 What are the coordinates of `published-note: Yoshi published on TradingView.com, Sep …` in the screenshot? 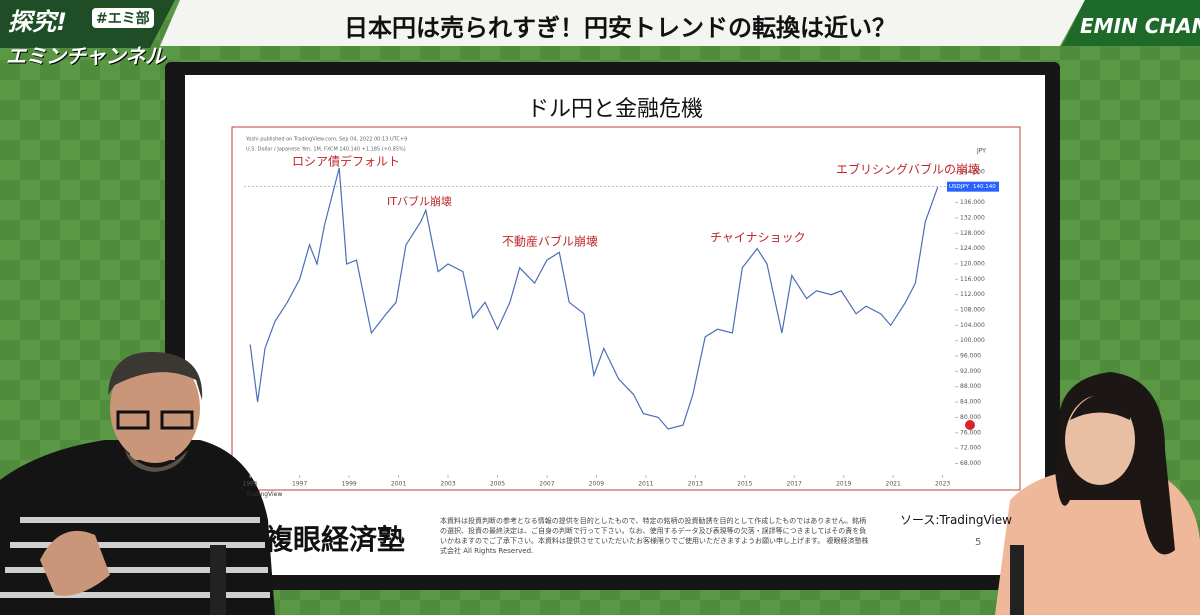 It's located at (326, 140).